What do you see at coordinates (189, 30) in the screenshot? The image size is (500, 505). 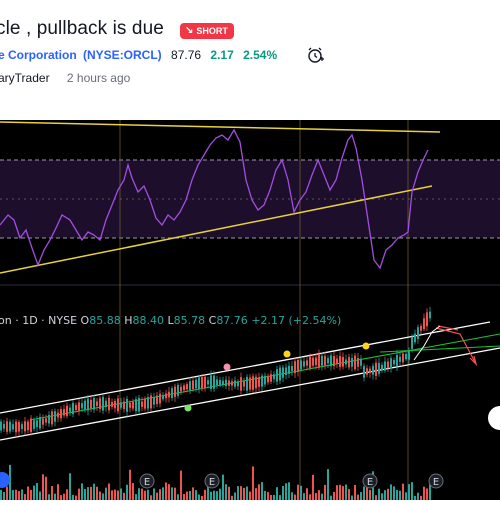 I see `arrow-down-right-icon: ↘` at bounding box center [189, 30].